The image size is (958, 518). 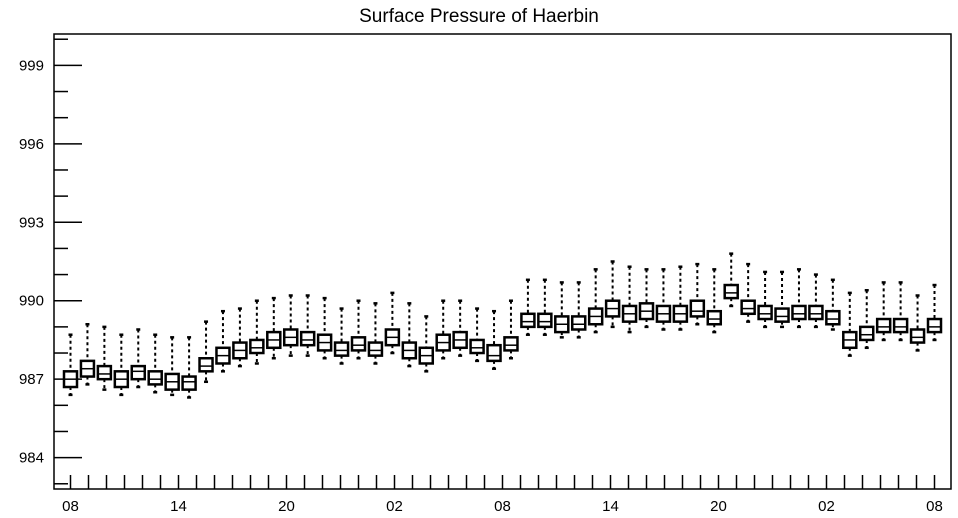 I want to click on y-tick-label: 987, so click(x=31, y=379).